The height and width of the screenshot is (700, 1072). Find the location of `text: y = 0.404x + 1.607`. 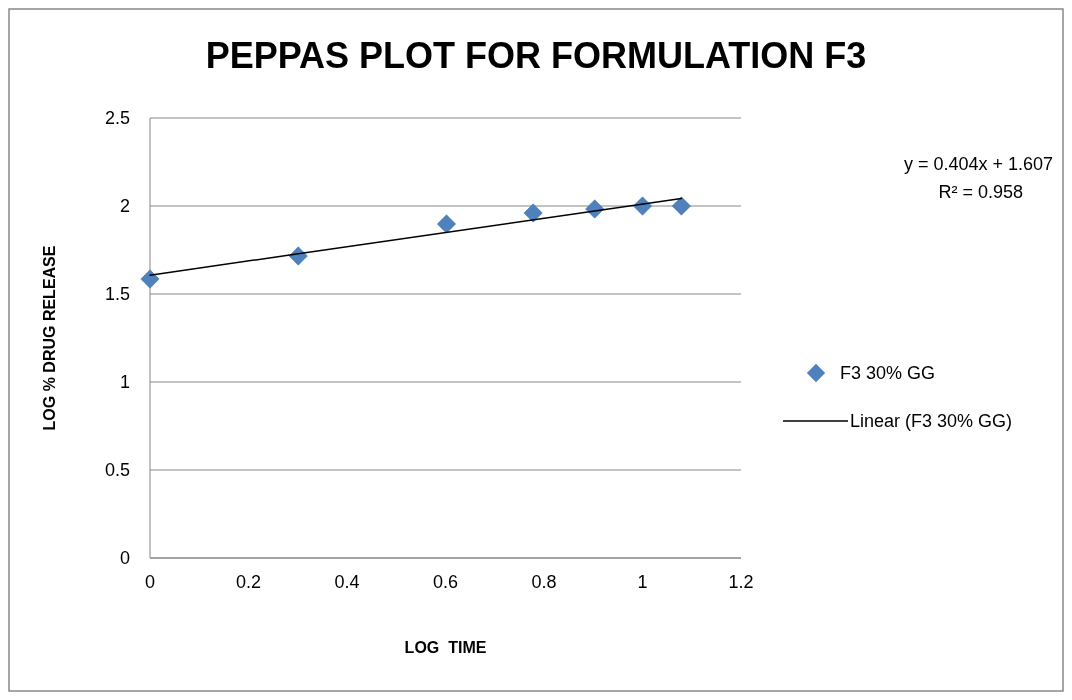

text: y = 0.404x + 1.607 is located at coordinates (978, 164).